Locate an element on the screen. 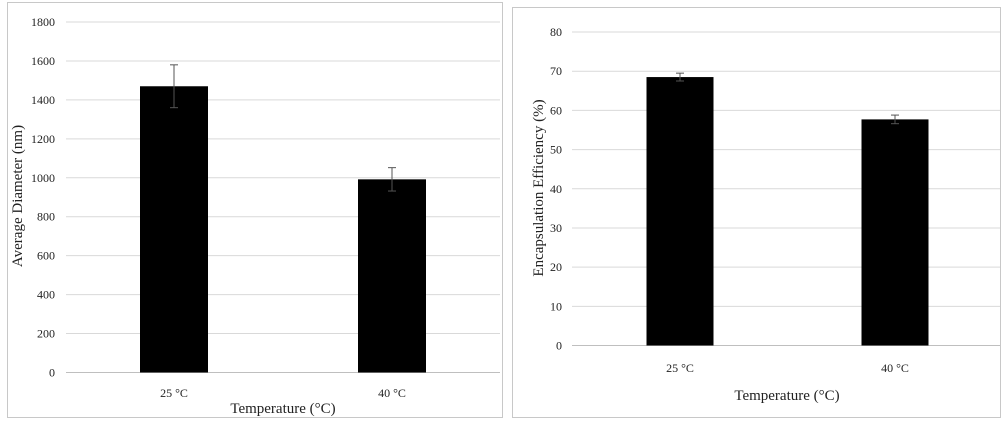 This screenshot has width=1003, height=421. y-tick-label: 200 is located at coordinates (46, 334).